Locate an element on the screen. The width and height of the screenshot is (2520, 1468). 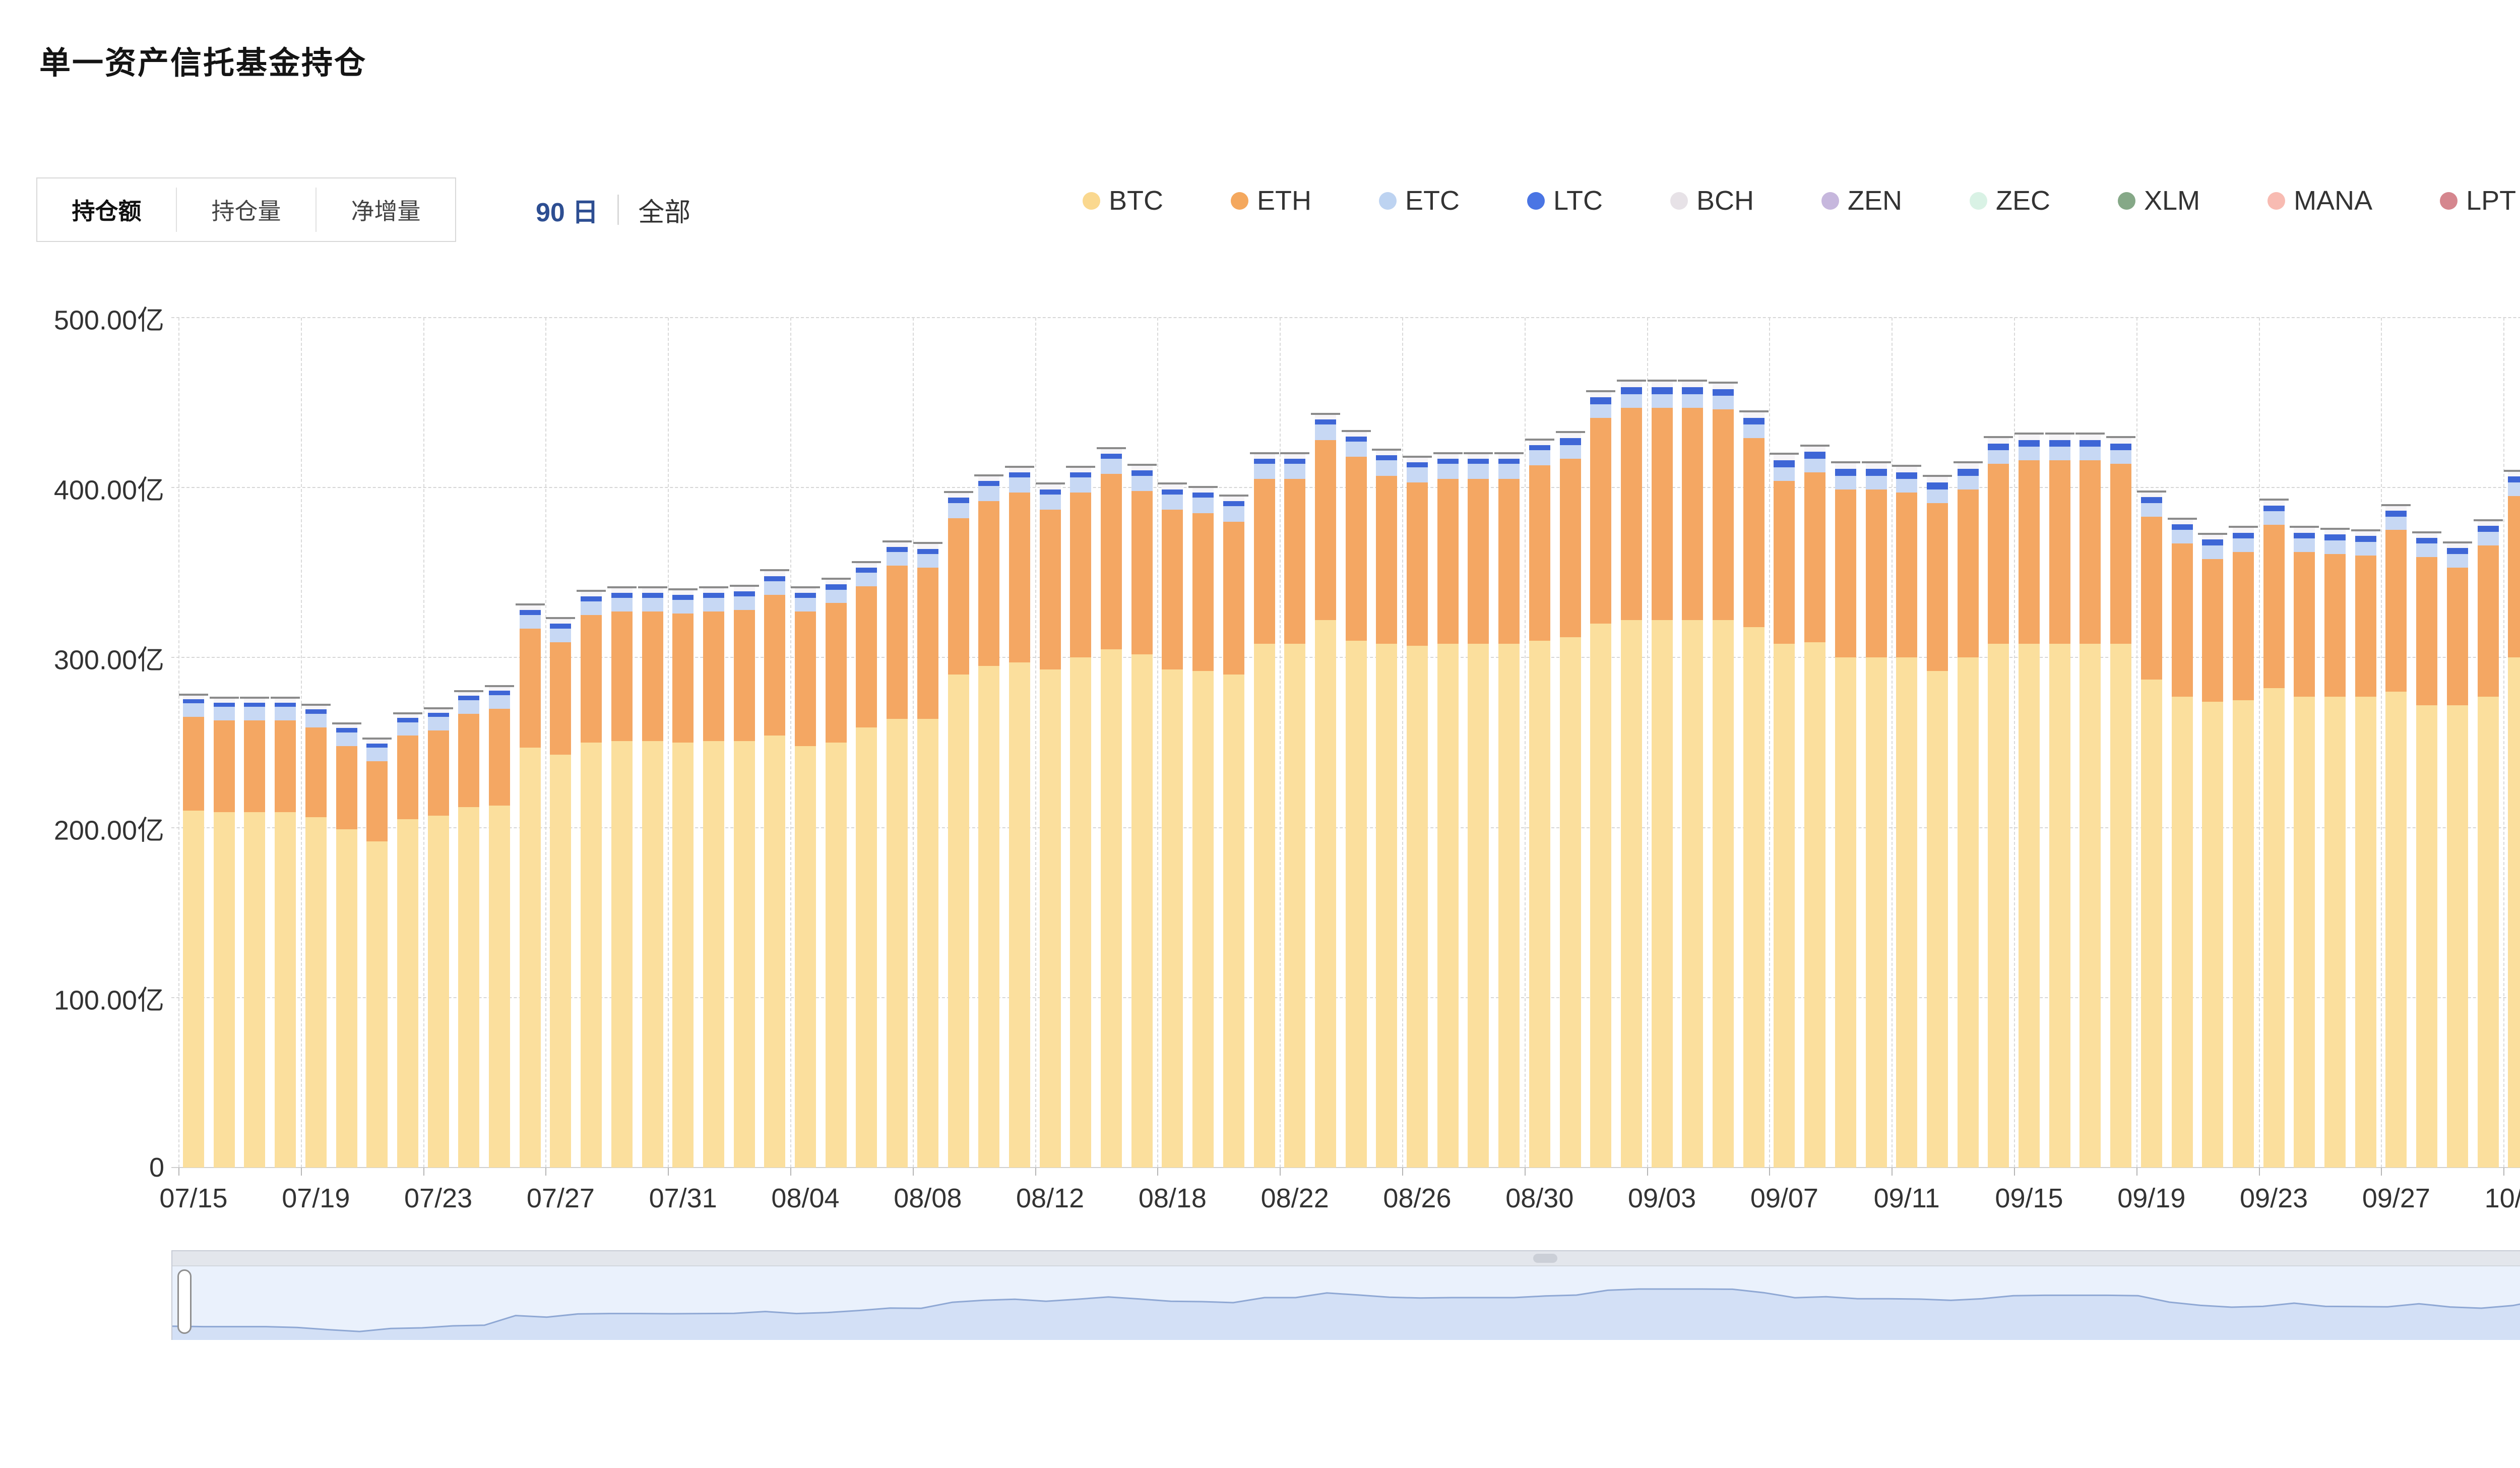
legend-item-xlm: XLM is located at coordinates (2159, 200).